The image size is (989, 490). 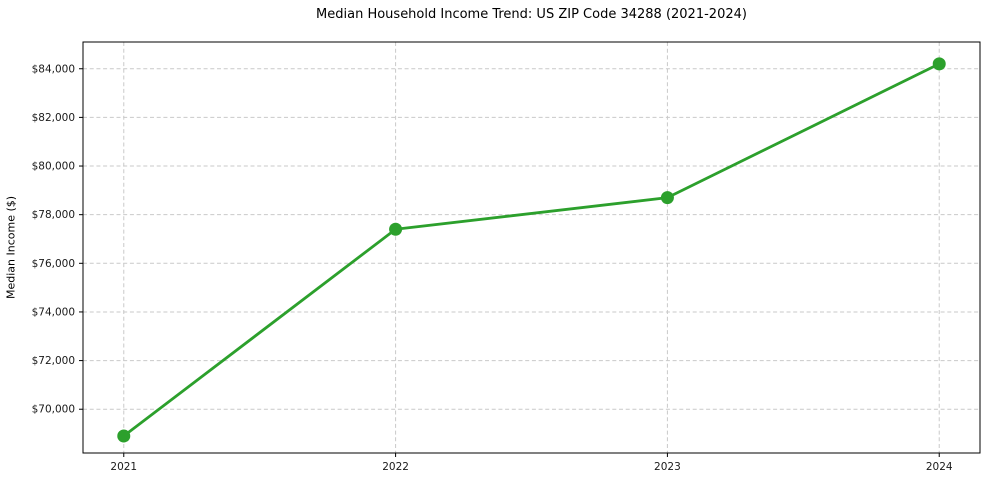 I want to click on y-tick-label: $76,000, so click(x=53, y=264).